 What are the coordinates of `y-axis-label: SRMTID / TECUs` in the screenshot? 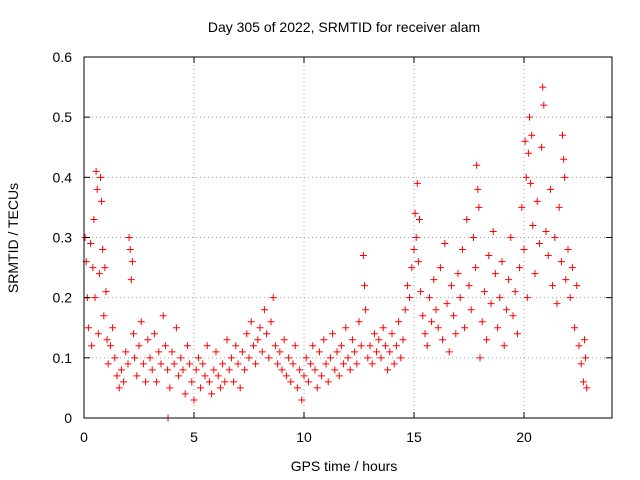 It's located at (13, 238).